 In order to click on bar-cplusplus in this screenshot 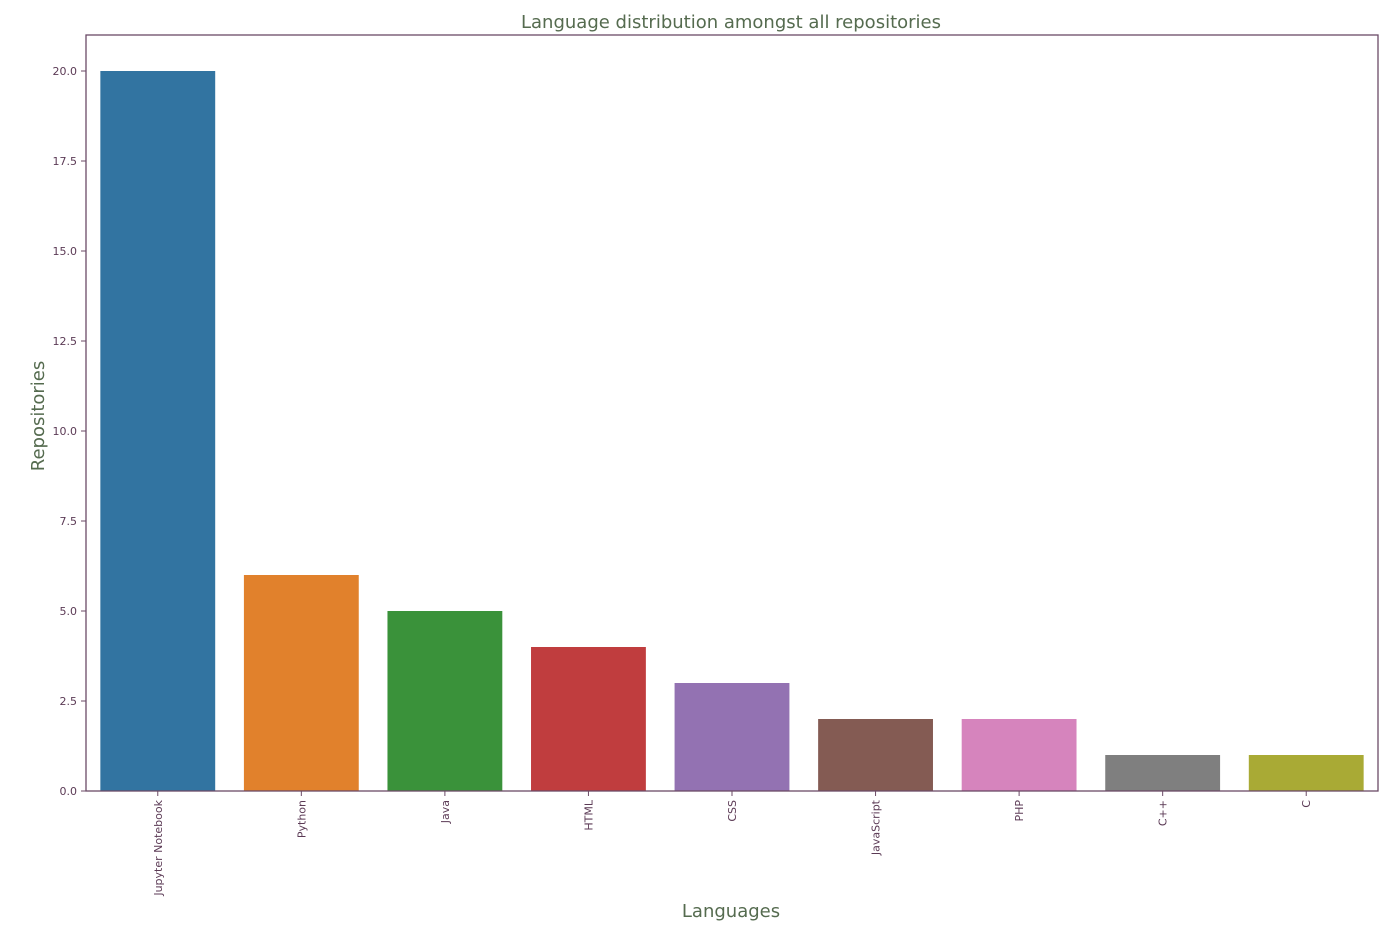, I will do `click(1163, 773)`.